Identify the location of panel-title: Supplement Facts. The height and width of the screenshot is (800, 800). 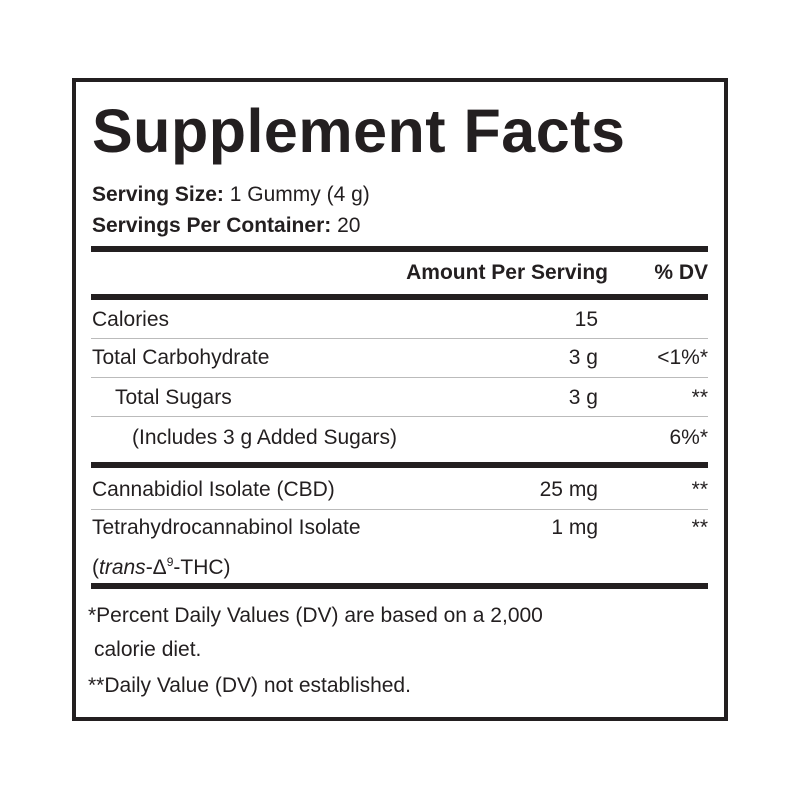
(359, 131).